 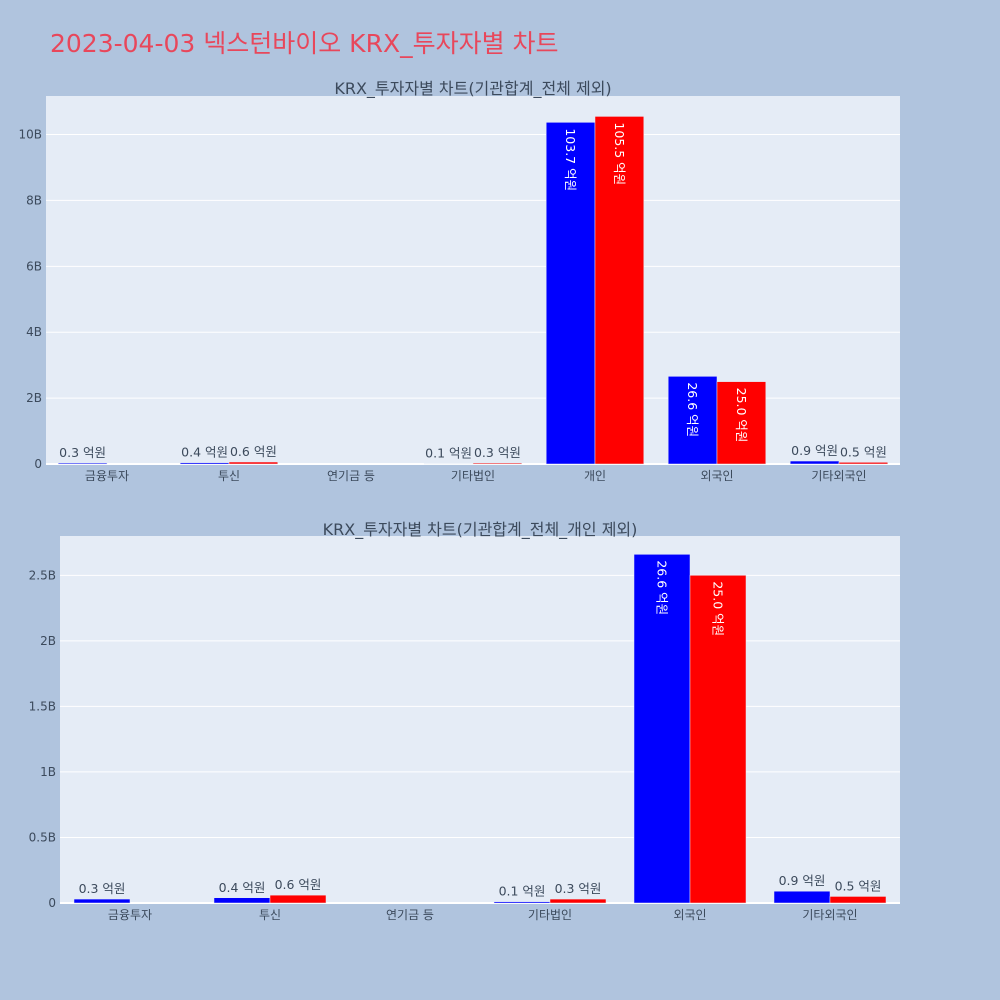 I want to click on y-tick-label: 2.5B, so click(x=42, y=575).